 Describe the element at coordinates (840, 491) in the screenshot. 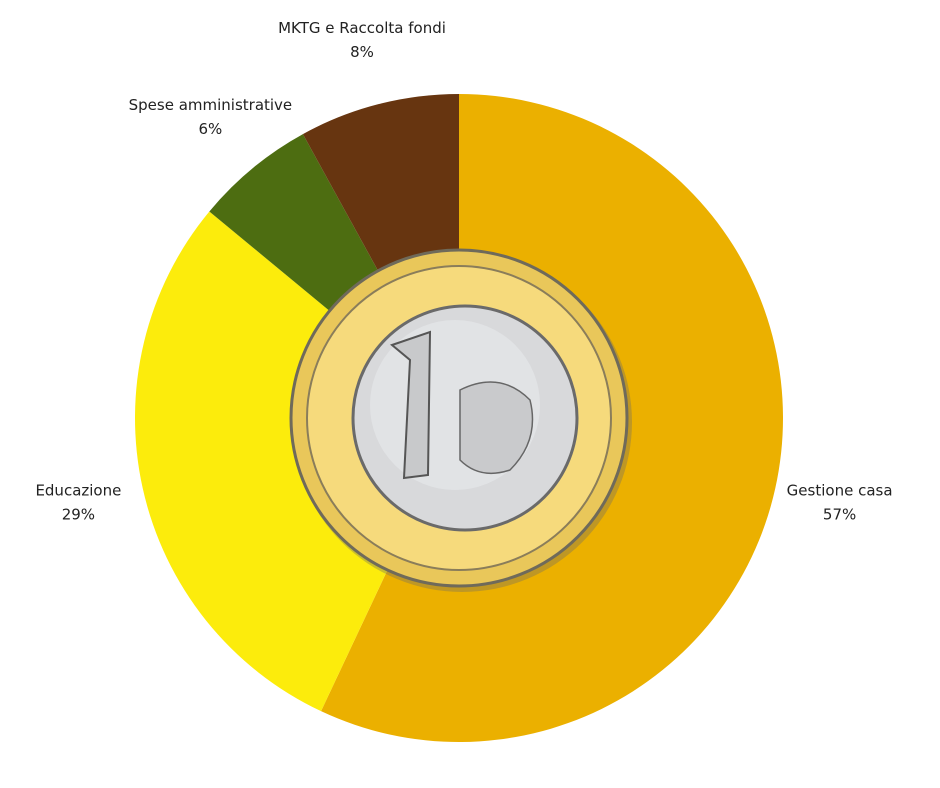

I see `category-label: Gestione casa` at that location.